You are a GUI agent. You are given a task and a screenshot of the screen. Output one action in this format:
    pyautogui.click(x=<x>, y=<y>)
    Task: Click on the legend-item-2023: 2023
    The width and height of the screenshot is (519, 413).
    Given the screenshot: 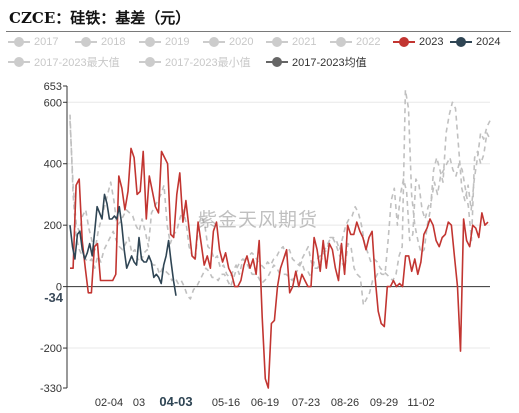 What is the action you would take?
    pyautogui.click(x=418, y=42)
    